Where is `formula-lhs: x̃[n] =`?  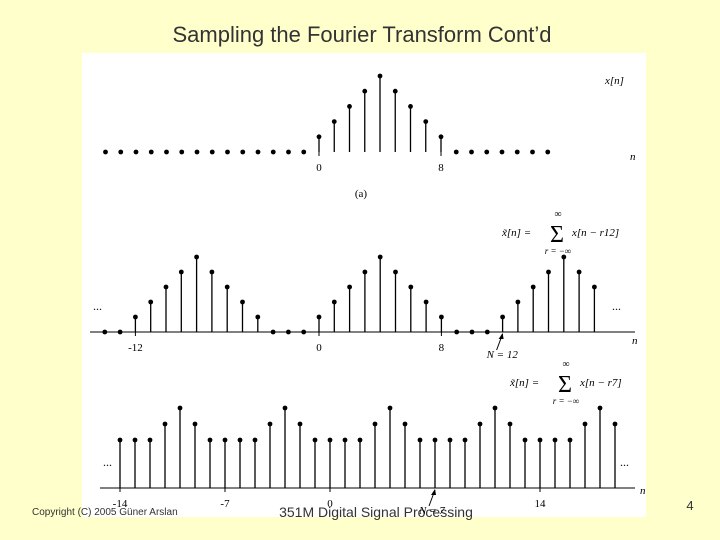 formula-lhs: x̃[n] = is located at coordinates (524, 383).